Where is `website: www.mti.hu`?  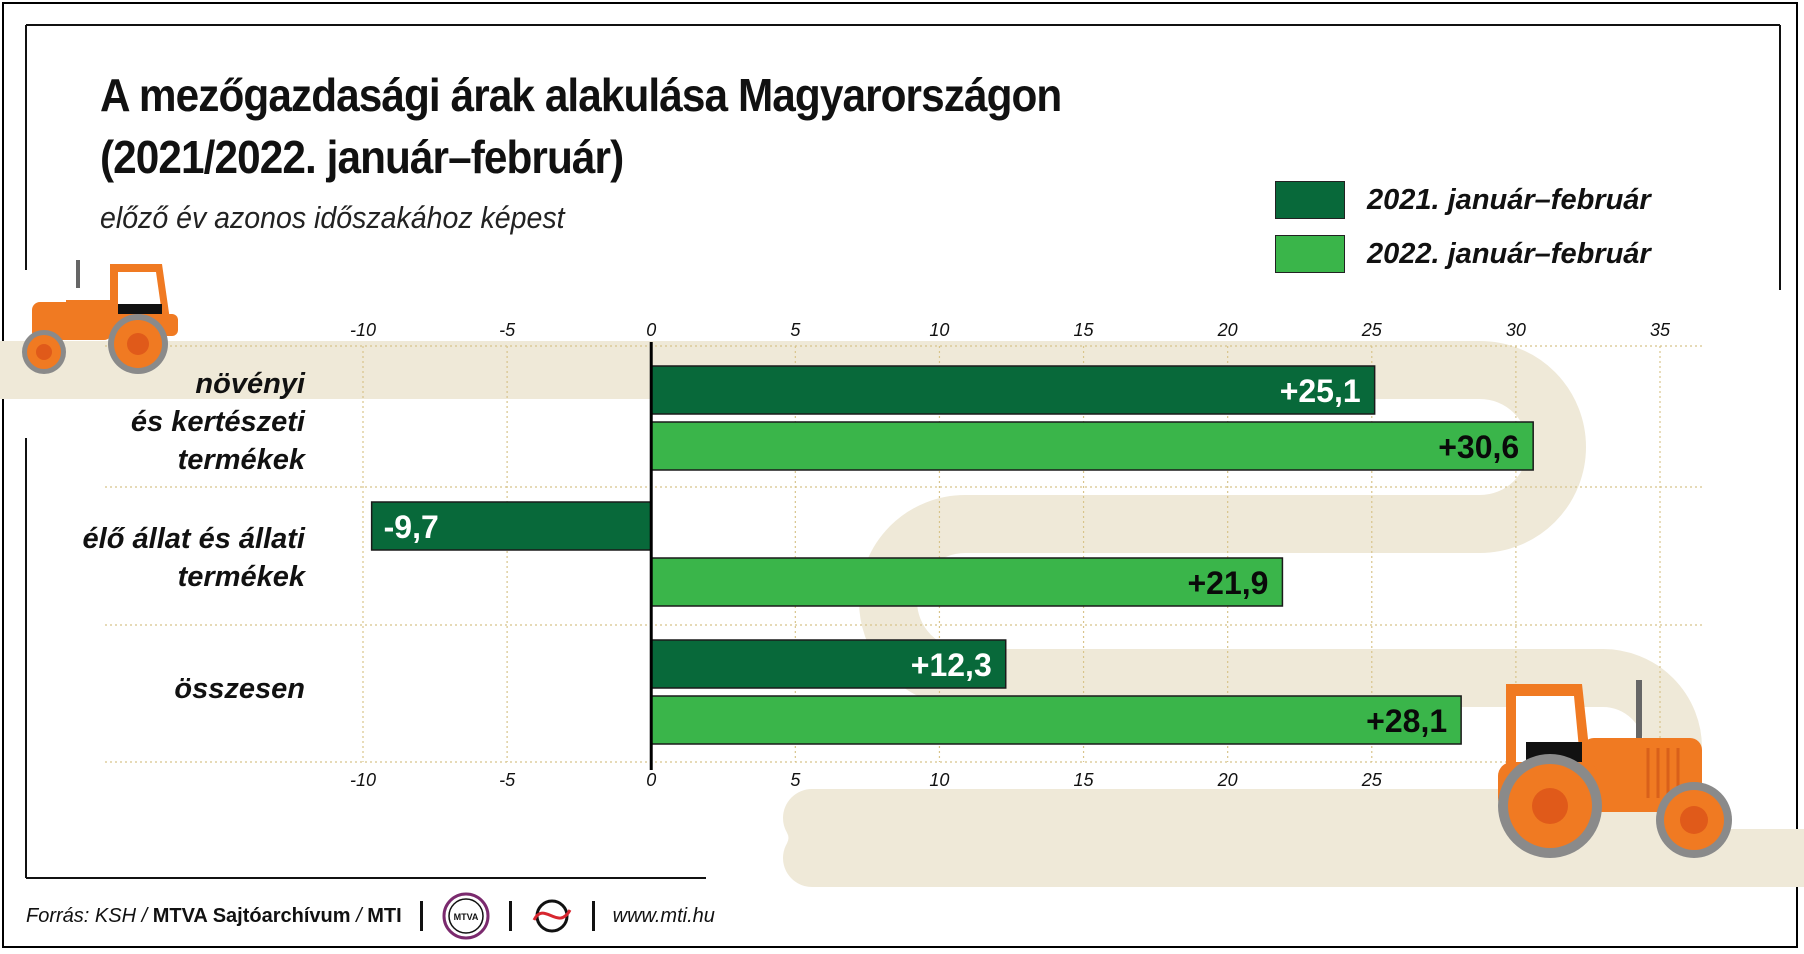
website: www.mti.hu is located at coordinates (663, 915).